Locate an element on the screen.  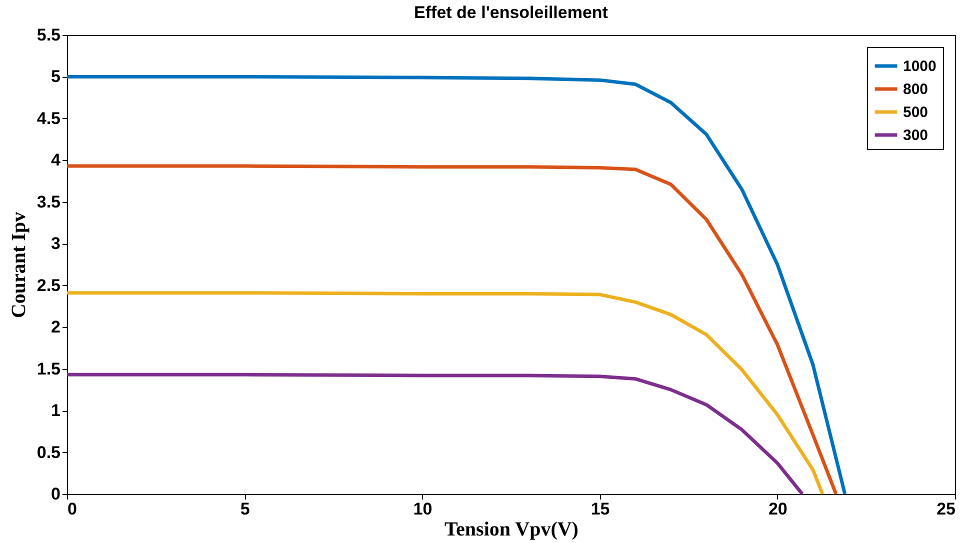
x-tick-label: 5 is located at coordinates (245, 509).